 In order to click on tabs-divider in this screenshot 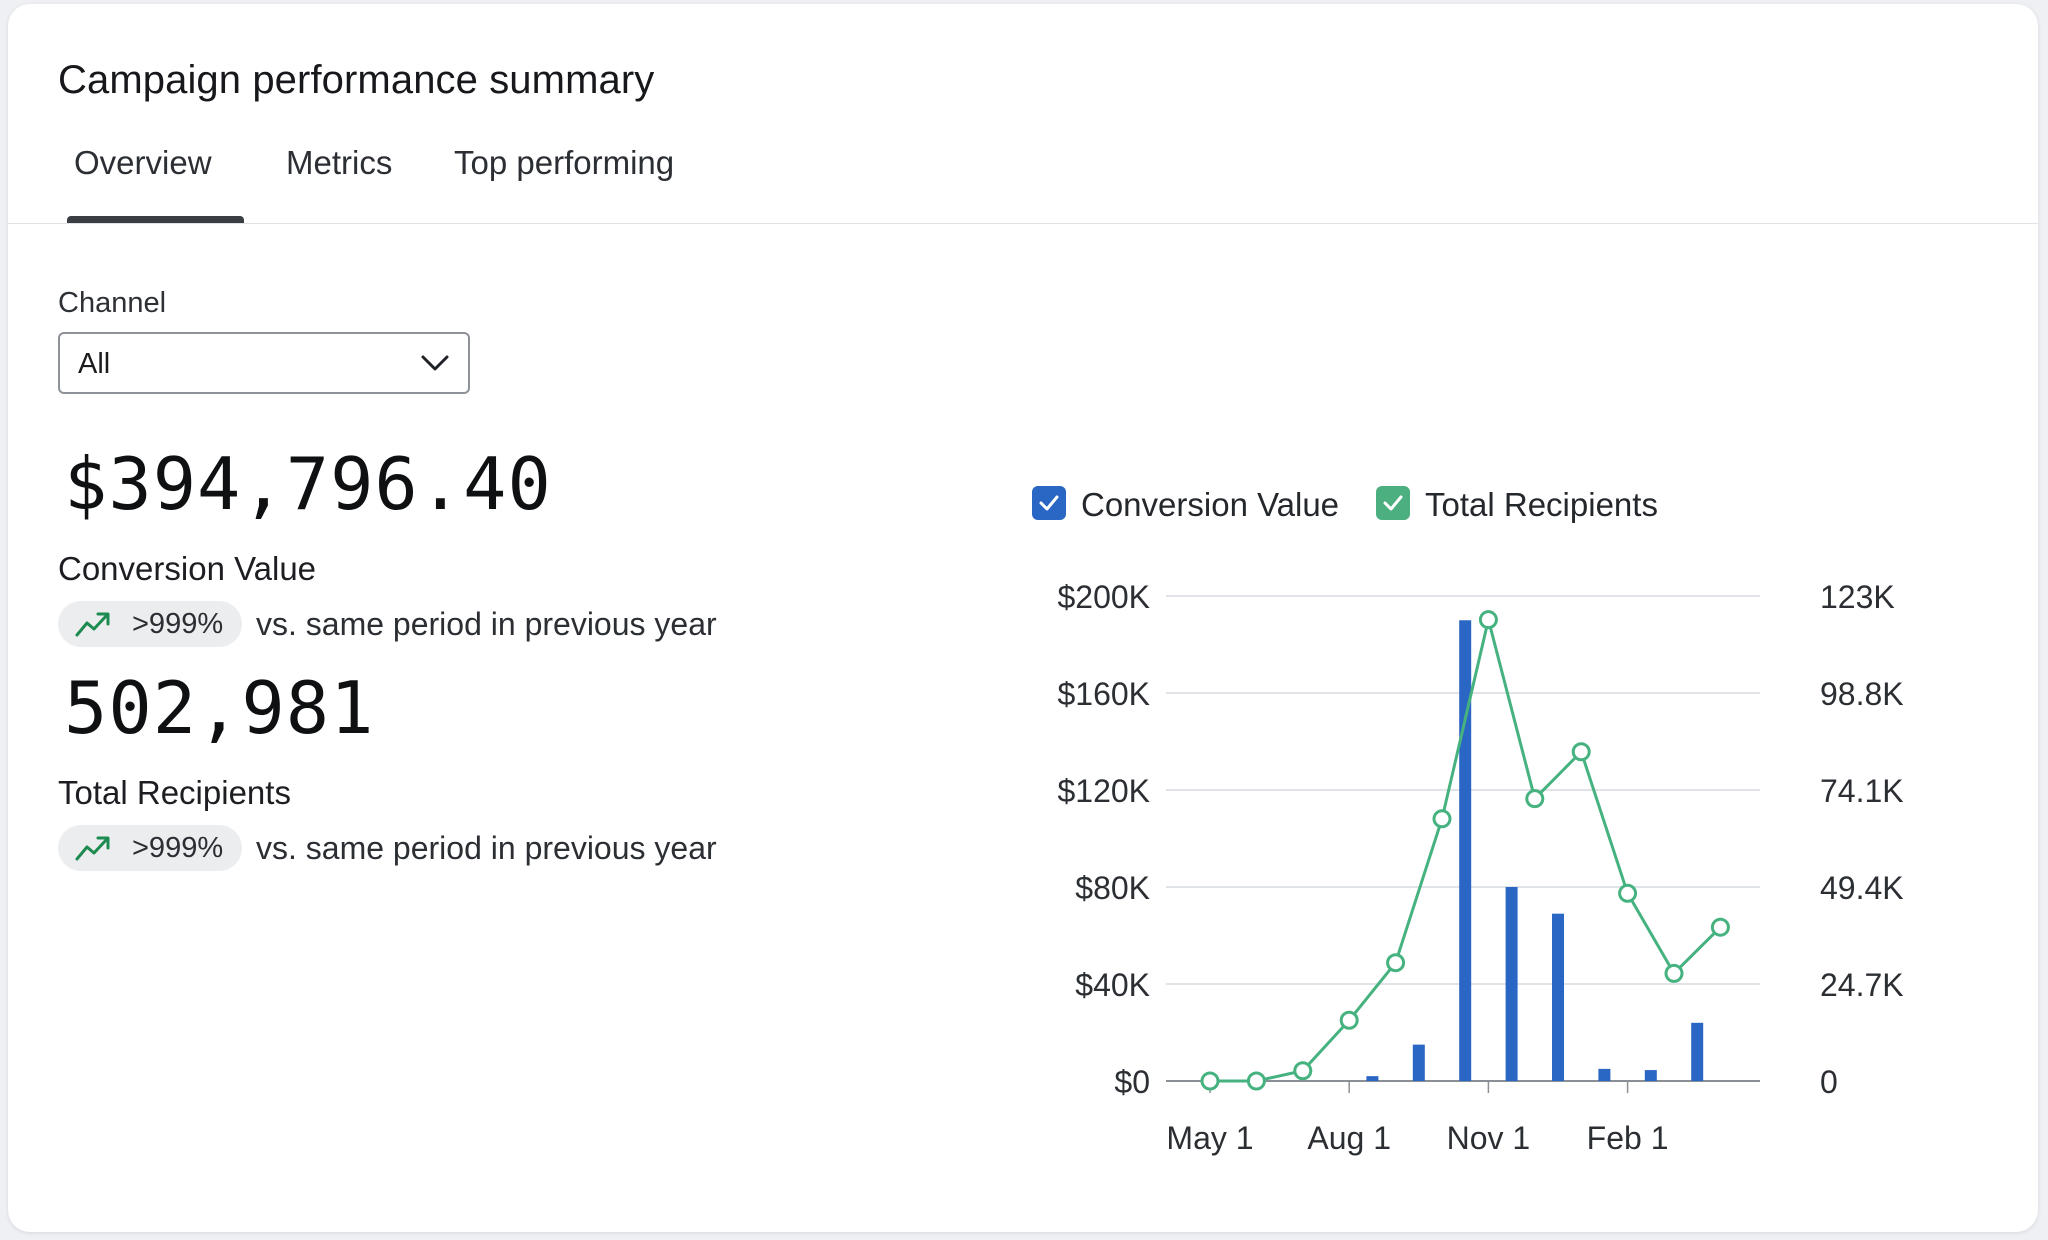, I will do `click(1023, 223)`.